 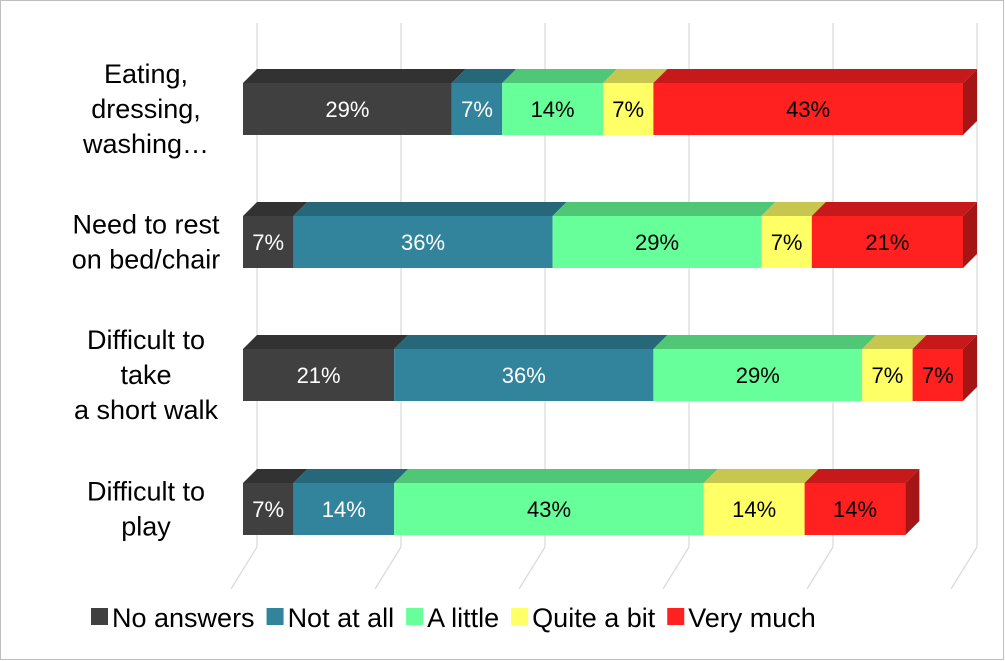 I want to click on bar-group: 21% 36% 29% 7% 7%, so click(x=610, y=368).